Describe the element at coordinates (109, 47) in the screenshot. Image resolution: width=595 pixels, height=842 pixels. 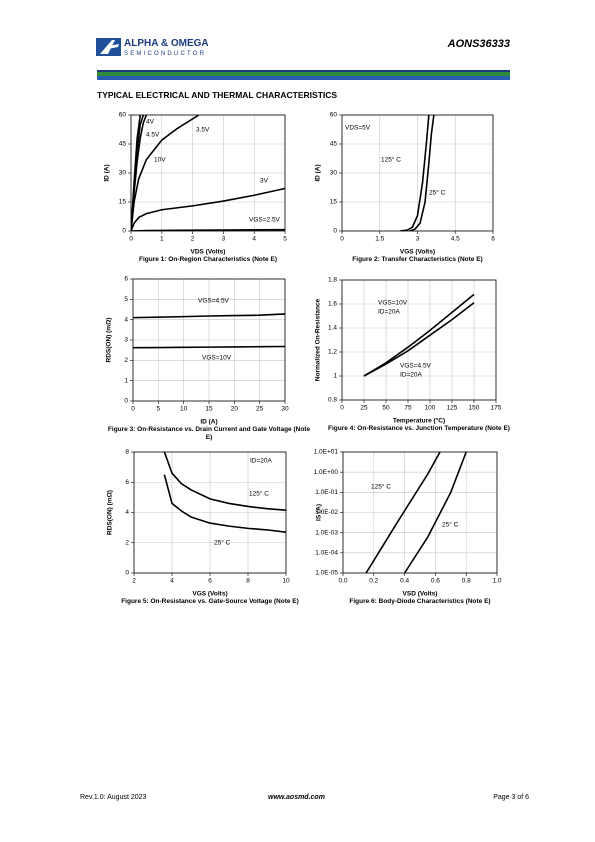
I see `logo-glyph` at that location.